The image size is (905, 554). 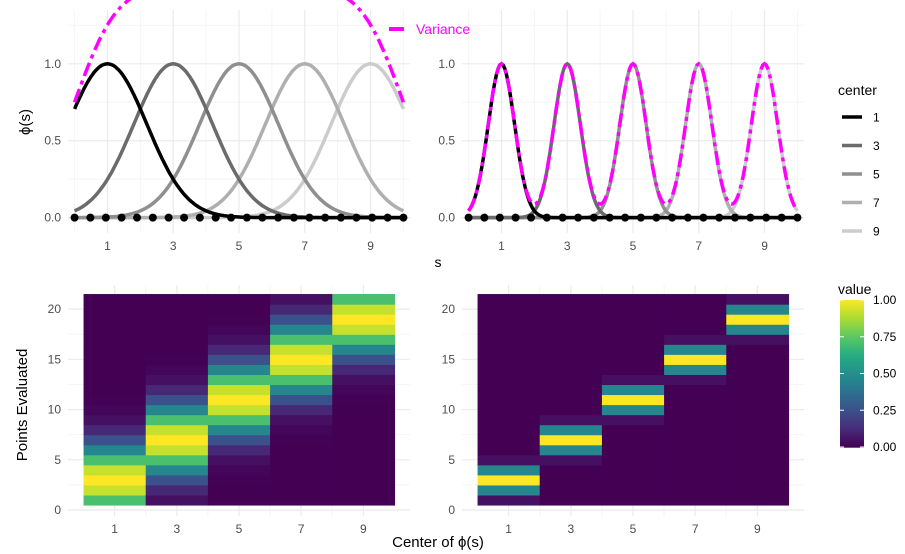 I want to click on heatmap-cell-p3-c9-r14, so click(x=758, y=369).